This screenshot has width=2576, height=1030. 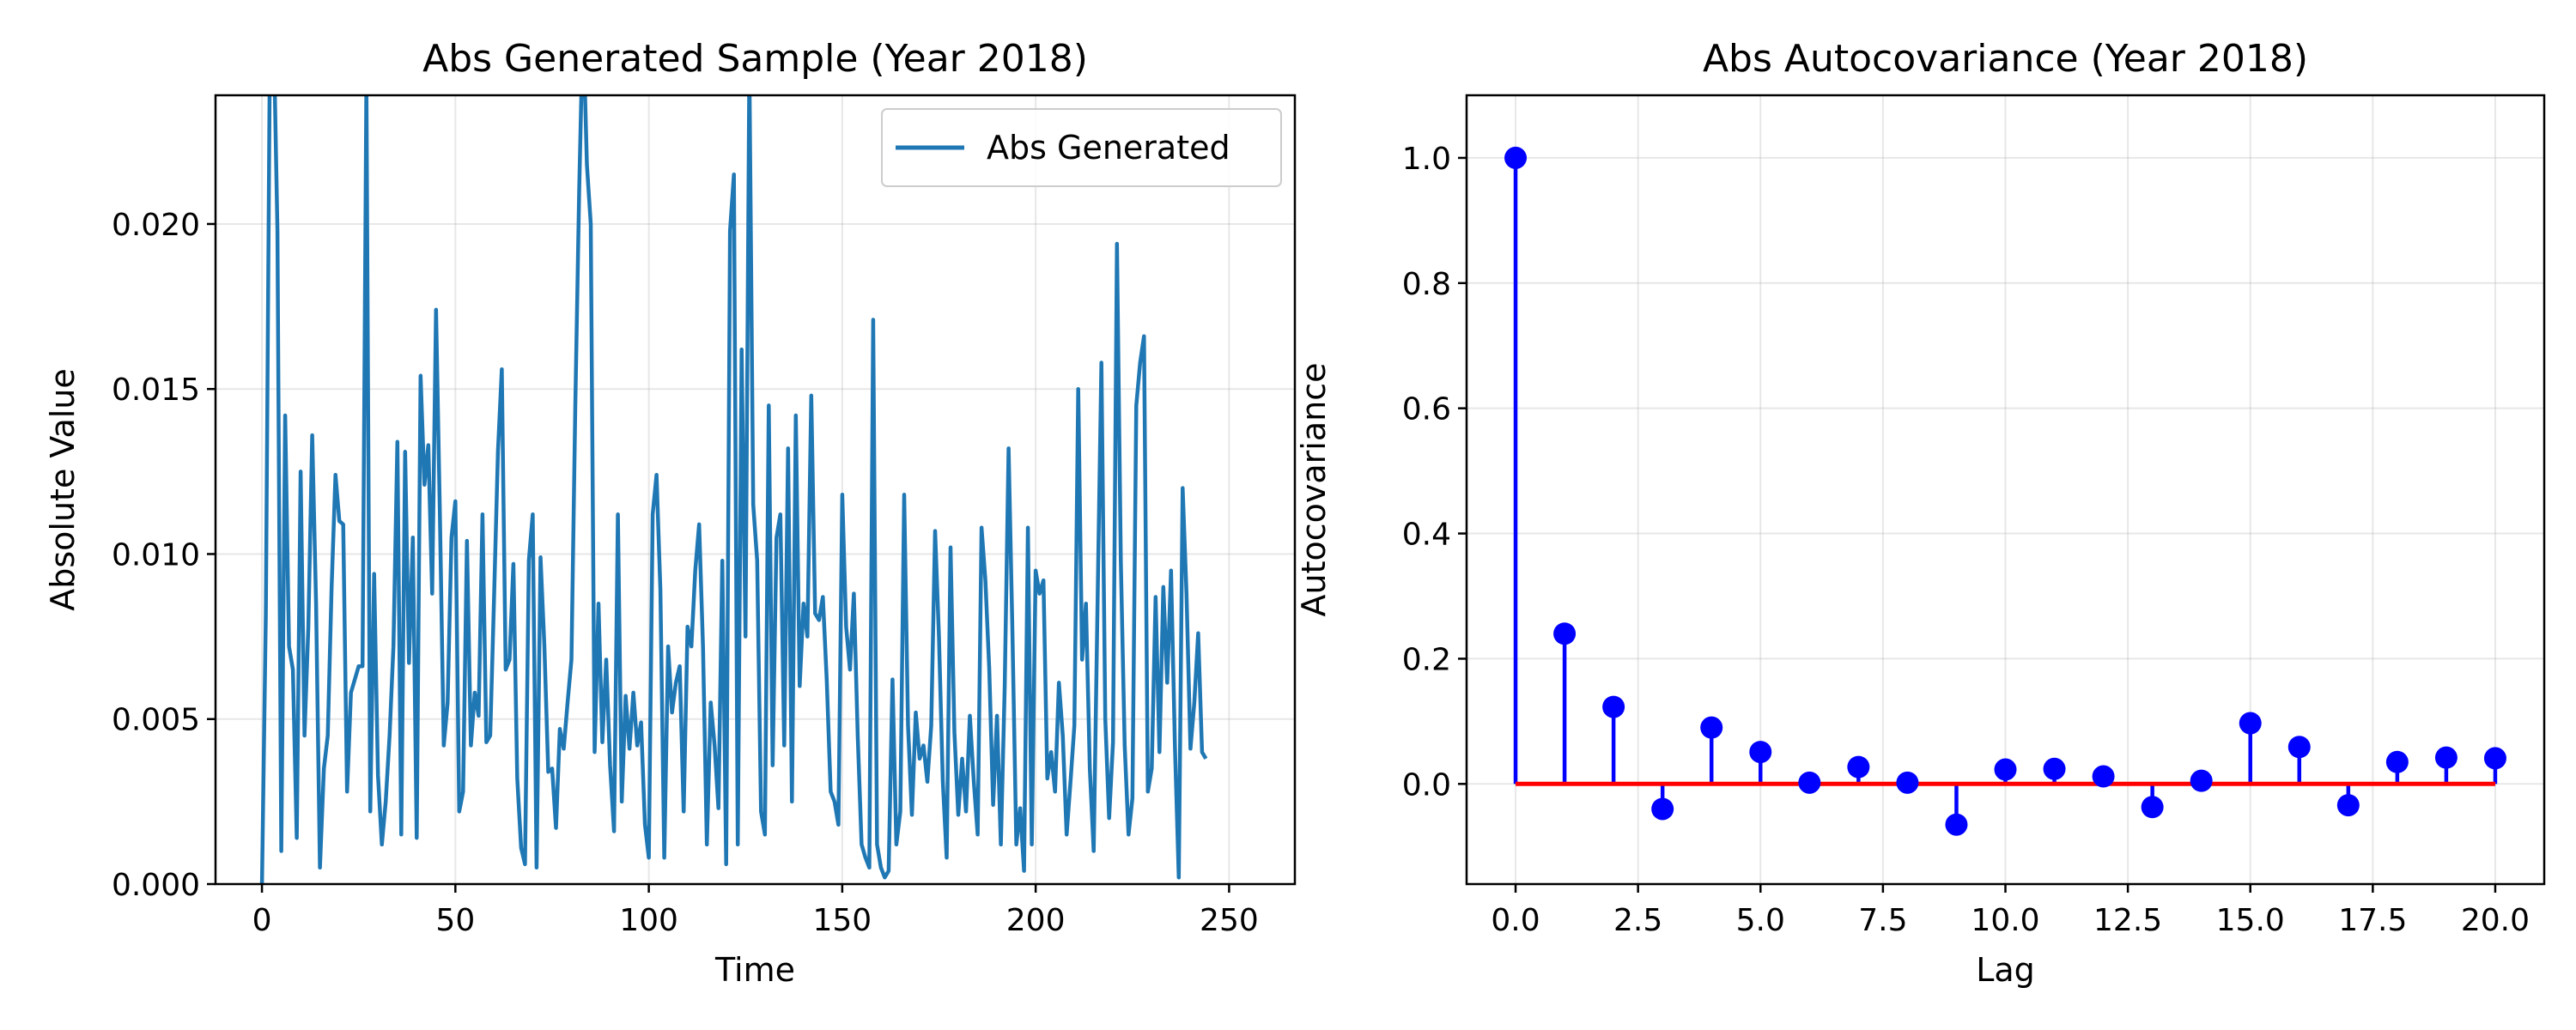 I want to click on left-x-ticks: 0 50 100 150 200 250, so click(x=755, y=911).